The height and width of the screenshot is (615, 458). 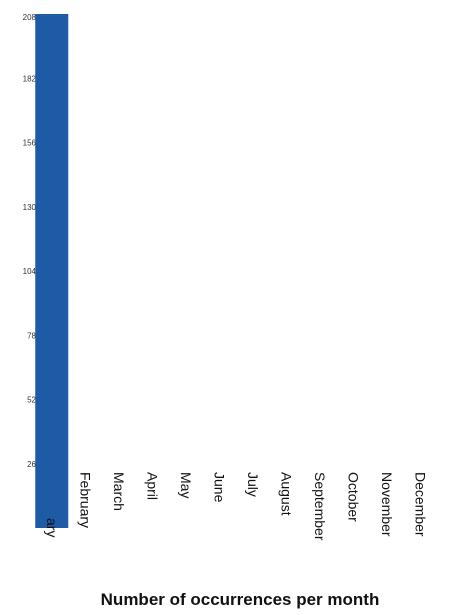 What do you see at coordinates (286, 494) in the screenshot?
I see `x-tick-label-august: August` at bounding box center [286, 494].